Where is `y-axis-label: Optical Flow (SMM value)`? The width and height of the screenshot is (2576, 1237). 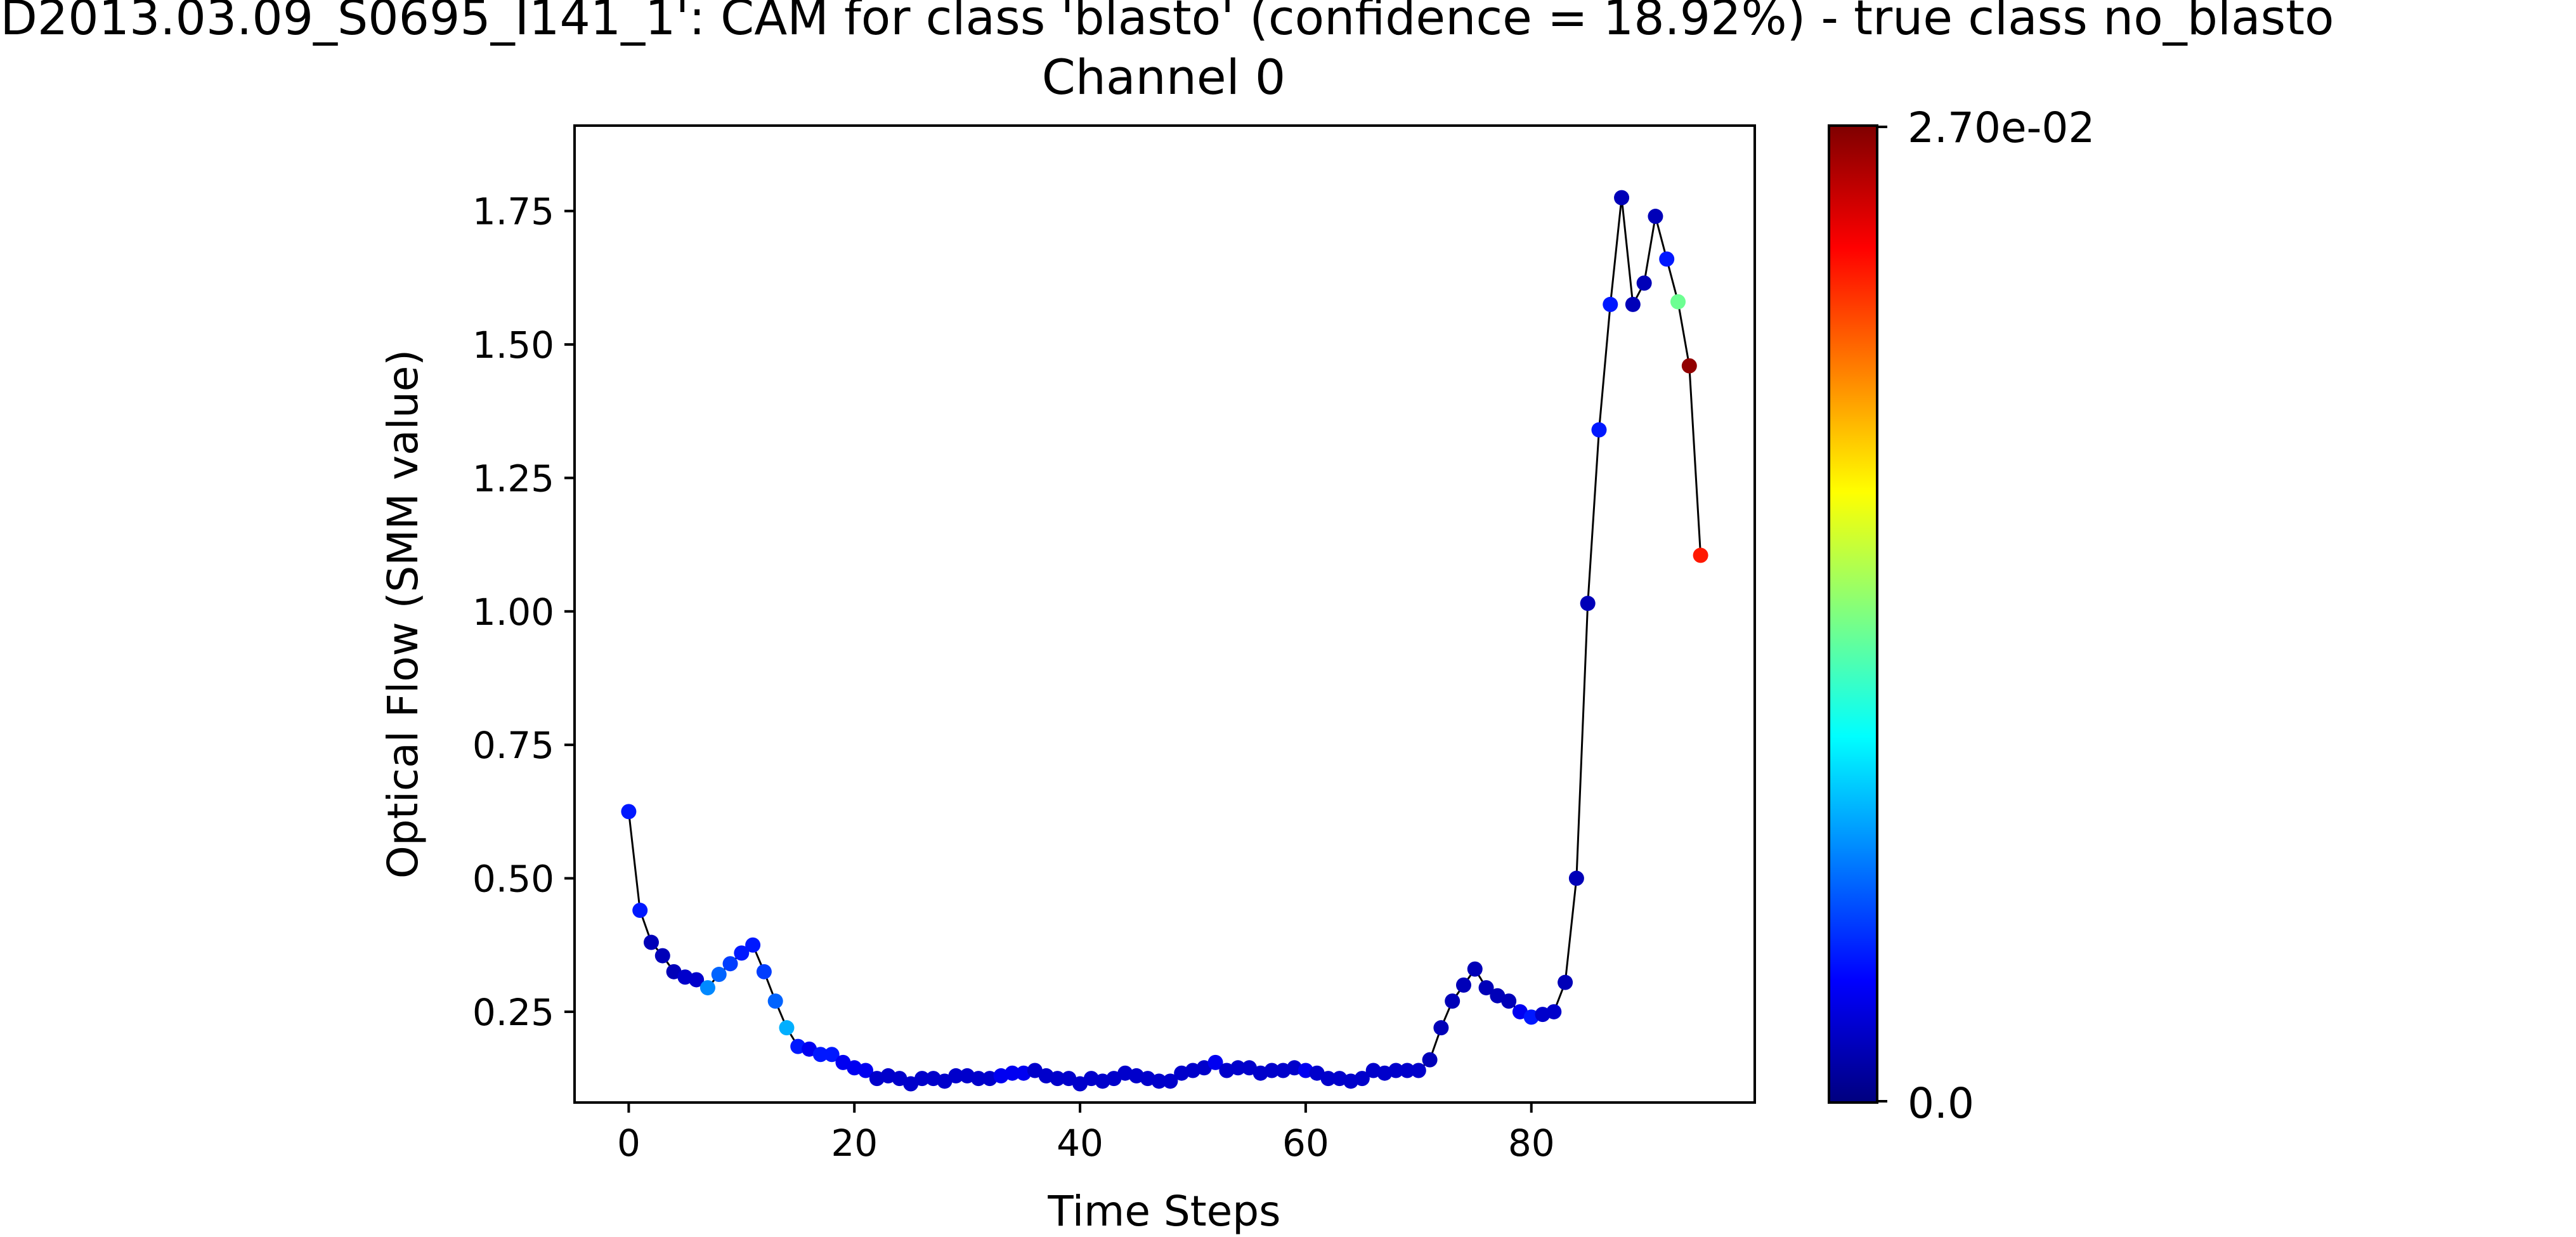
y-axis-label: Optical Flow (SMM value) is located at coordinates (403, 614).